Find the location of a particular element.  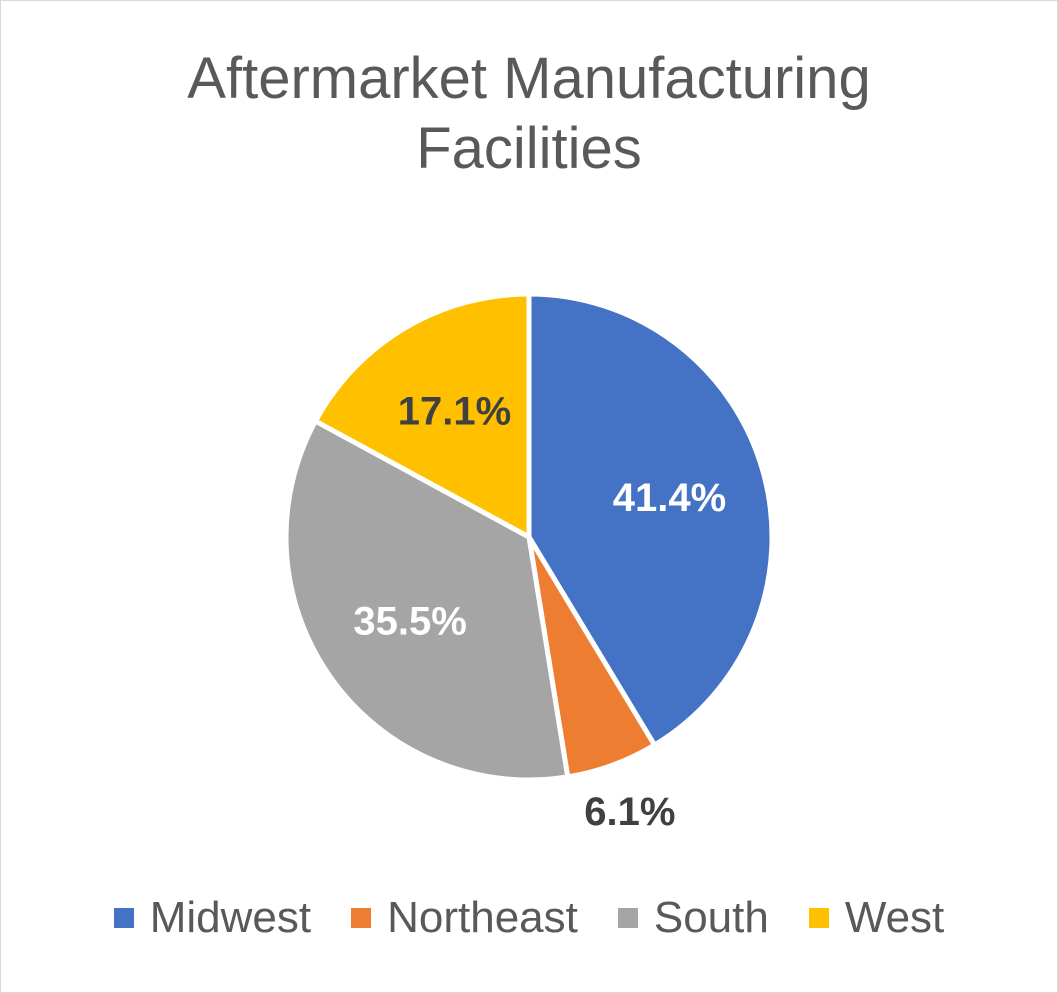

legend-label-midwest: Midwest is located at coordinates (230, 917).